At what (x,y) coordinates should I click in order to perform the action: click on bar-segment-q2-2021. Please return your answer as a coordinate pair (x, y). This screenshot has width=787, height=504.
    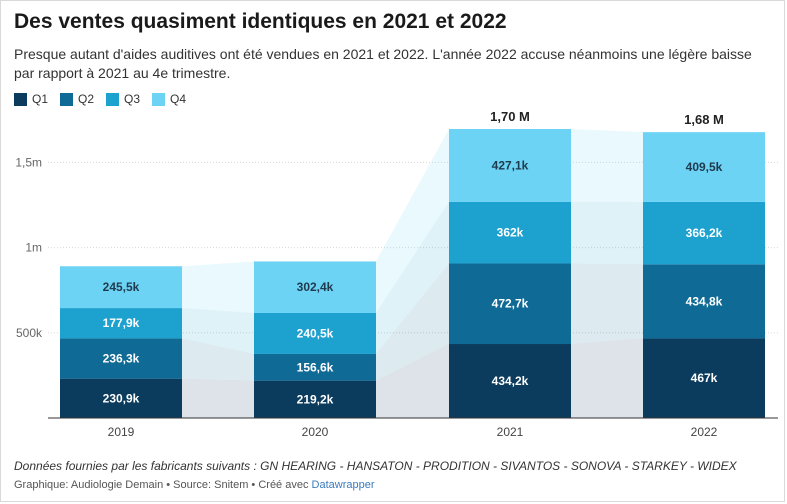
    Looking at the image, I should click on (510, 304).